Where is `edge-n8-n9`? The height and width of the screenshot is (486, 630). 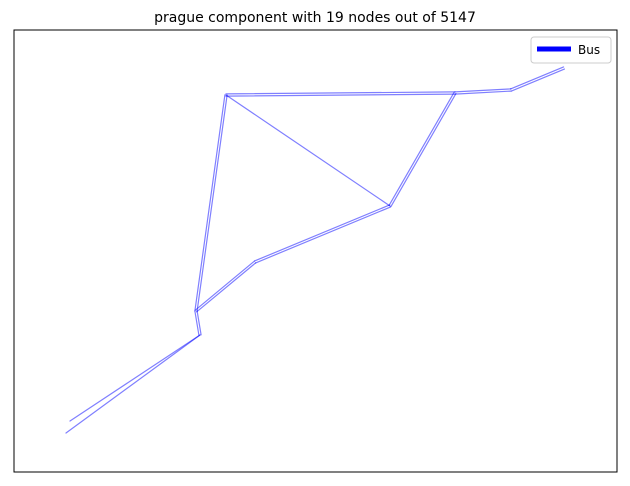 edge-n8-n9 is located at coordinates (135, 378).